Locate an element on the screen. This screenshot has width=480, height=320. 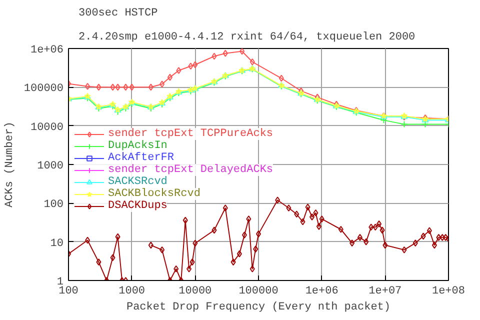
y-tick-label: 100 is located at coordinates (54, 205).